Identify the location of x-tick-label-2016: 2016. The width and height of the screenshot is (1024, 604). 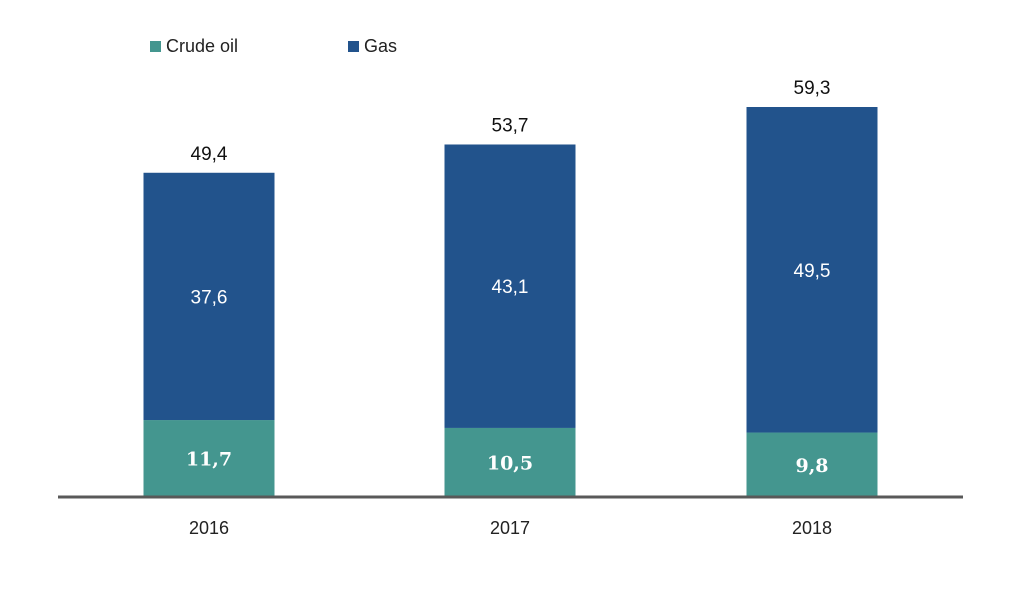
(209, 528).